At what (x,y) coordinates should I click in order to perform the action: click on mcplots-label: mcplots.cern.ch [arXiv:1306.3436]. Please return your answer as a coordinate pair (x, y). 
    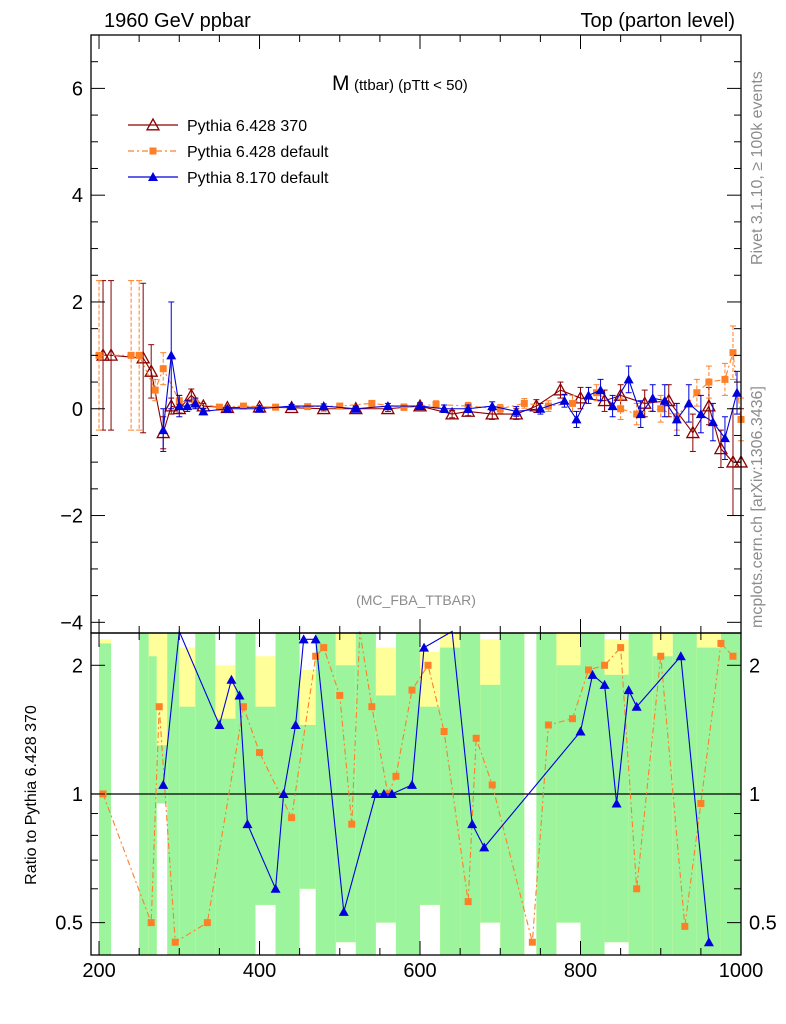
    Looking at the image, I should click on (757, 507).